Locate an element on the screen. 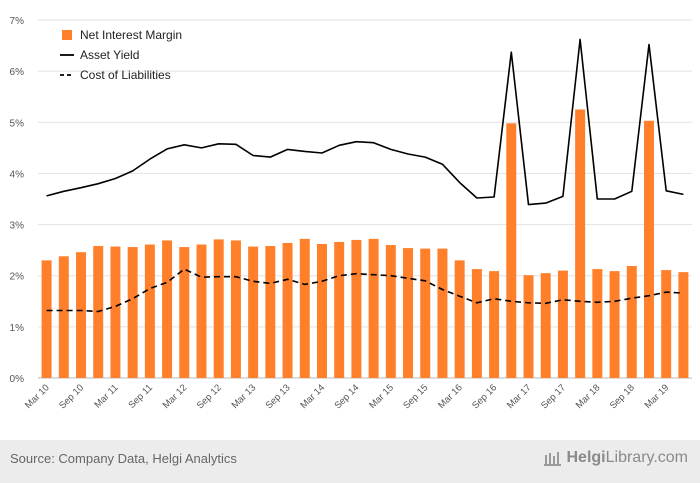  y-tick-label: 3% is located at coordinates (17, 226).